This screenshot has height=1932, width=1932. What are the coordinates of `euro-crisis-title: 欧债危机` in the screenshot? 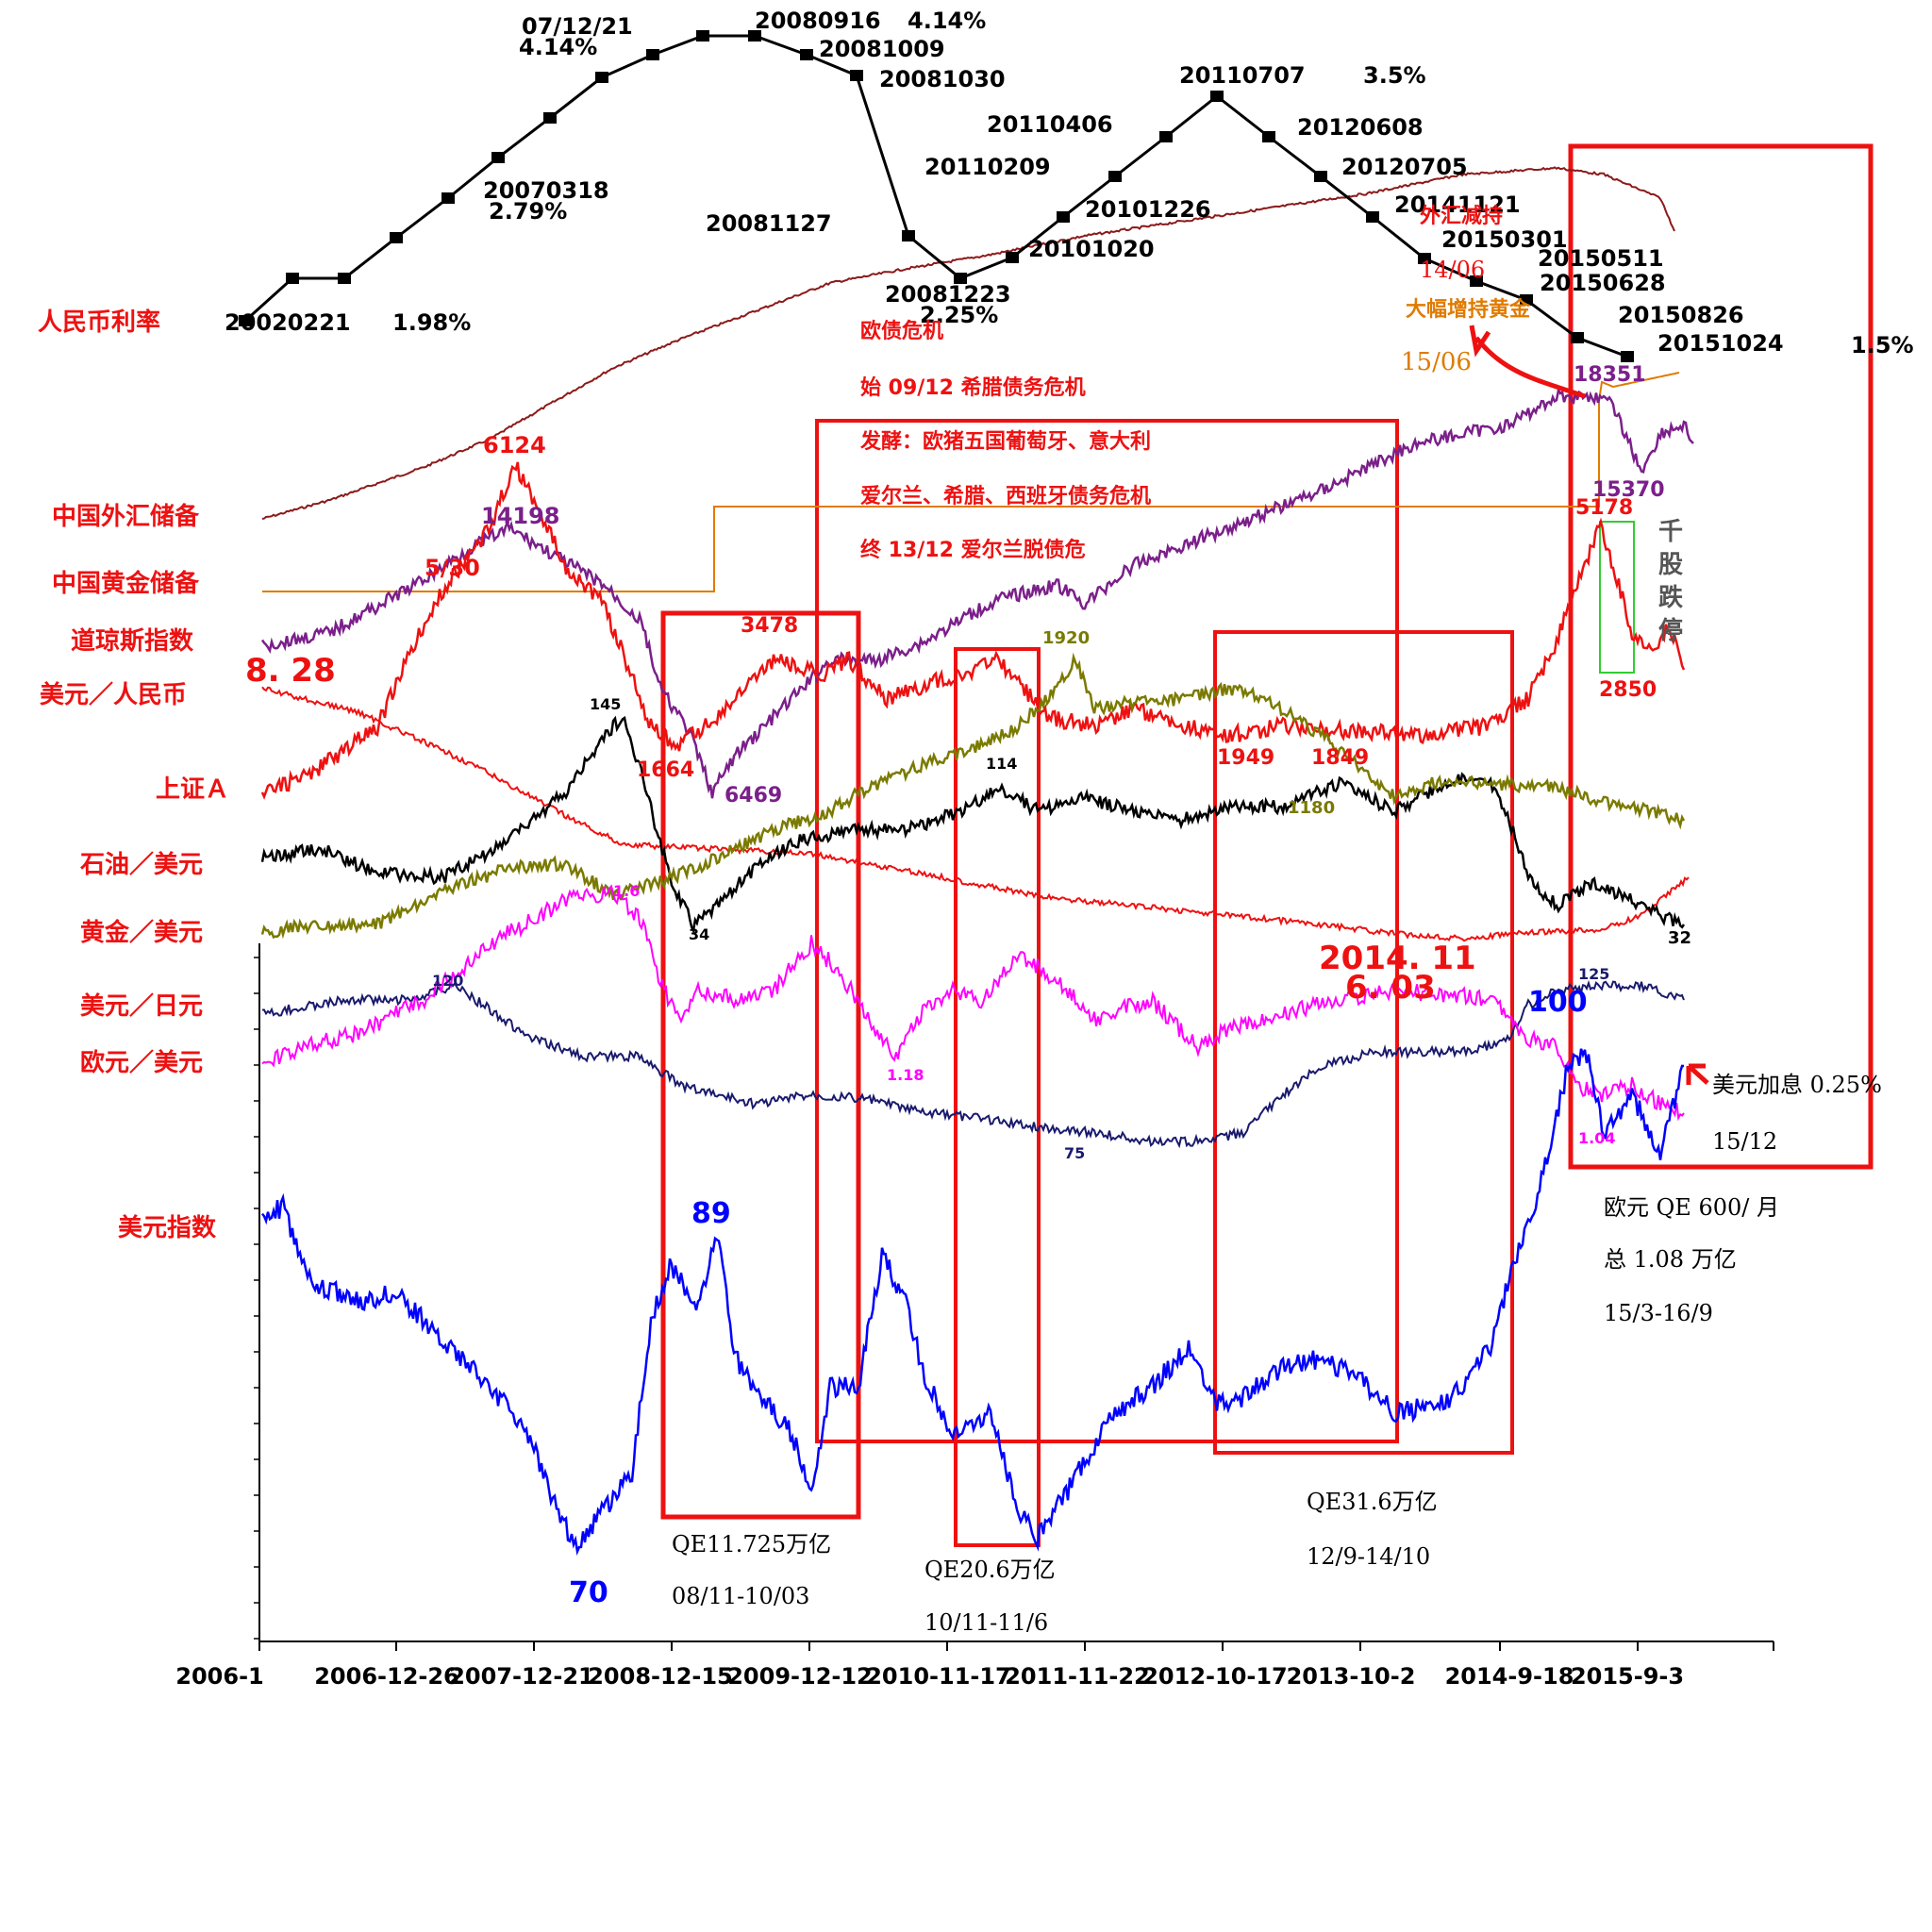 It's located at (902, 331).